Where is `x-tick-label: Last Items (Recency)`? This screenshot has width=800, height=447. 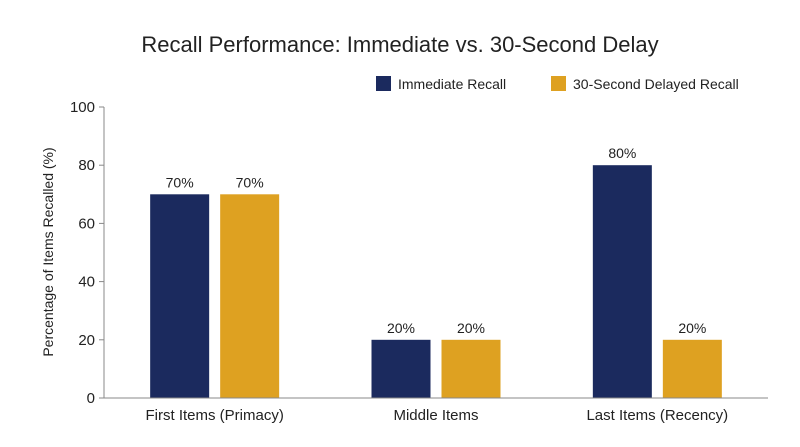 x-tick-label: Last Items (Recency) is located at coordinates (657, 415).